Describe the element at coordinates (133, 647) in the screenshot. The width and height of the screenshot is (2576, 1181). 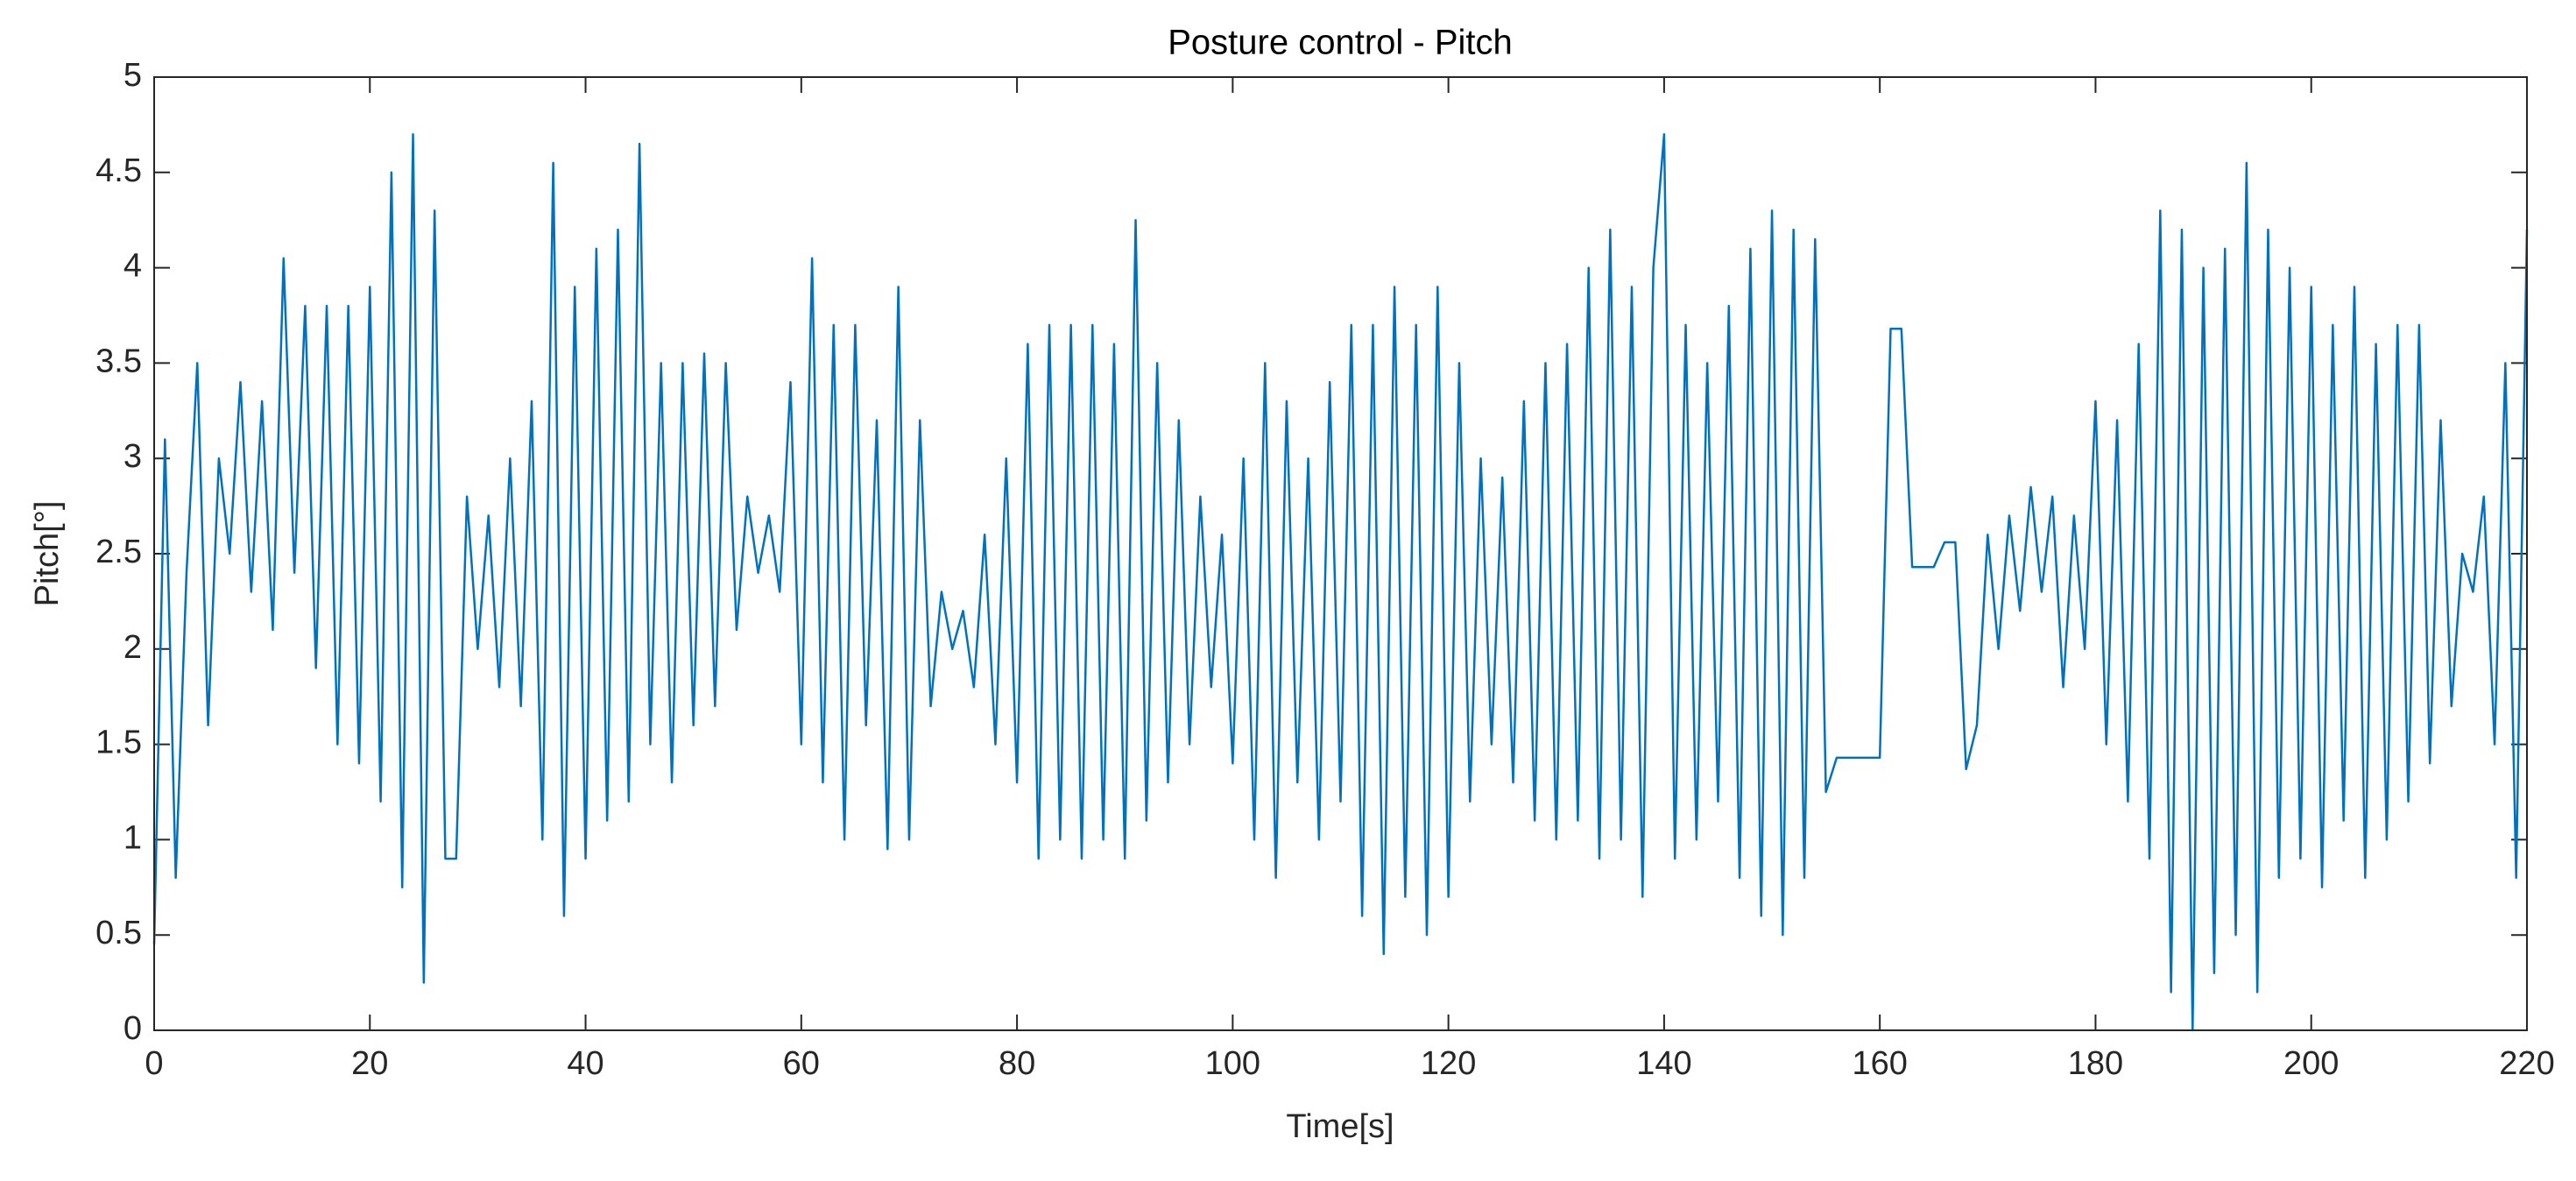
I see `y-tick-label: 2` at that location.